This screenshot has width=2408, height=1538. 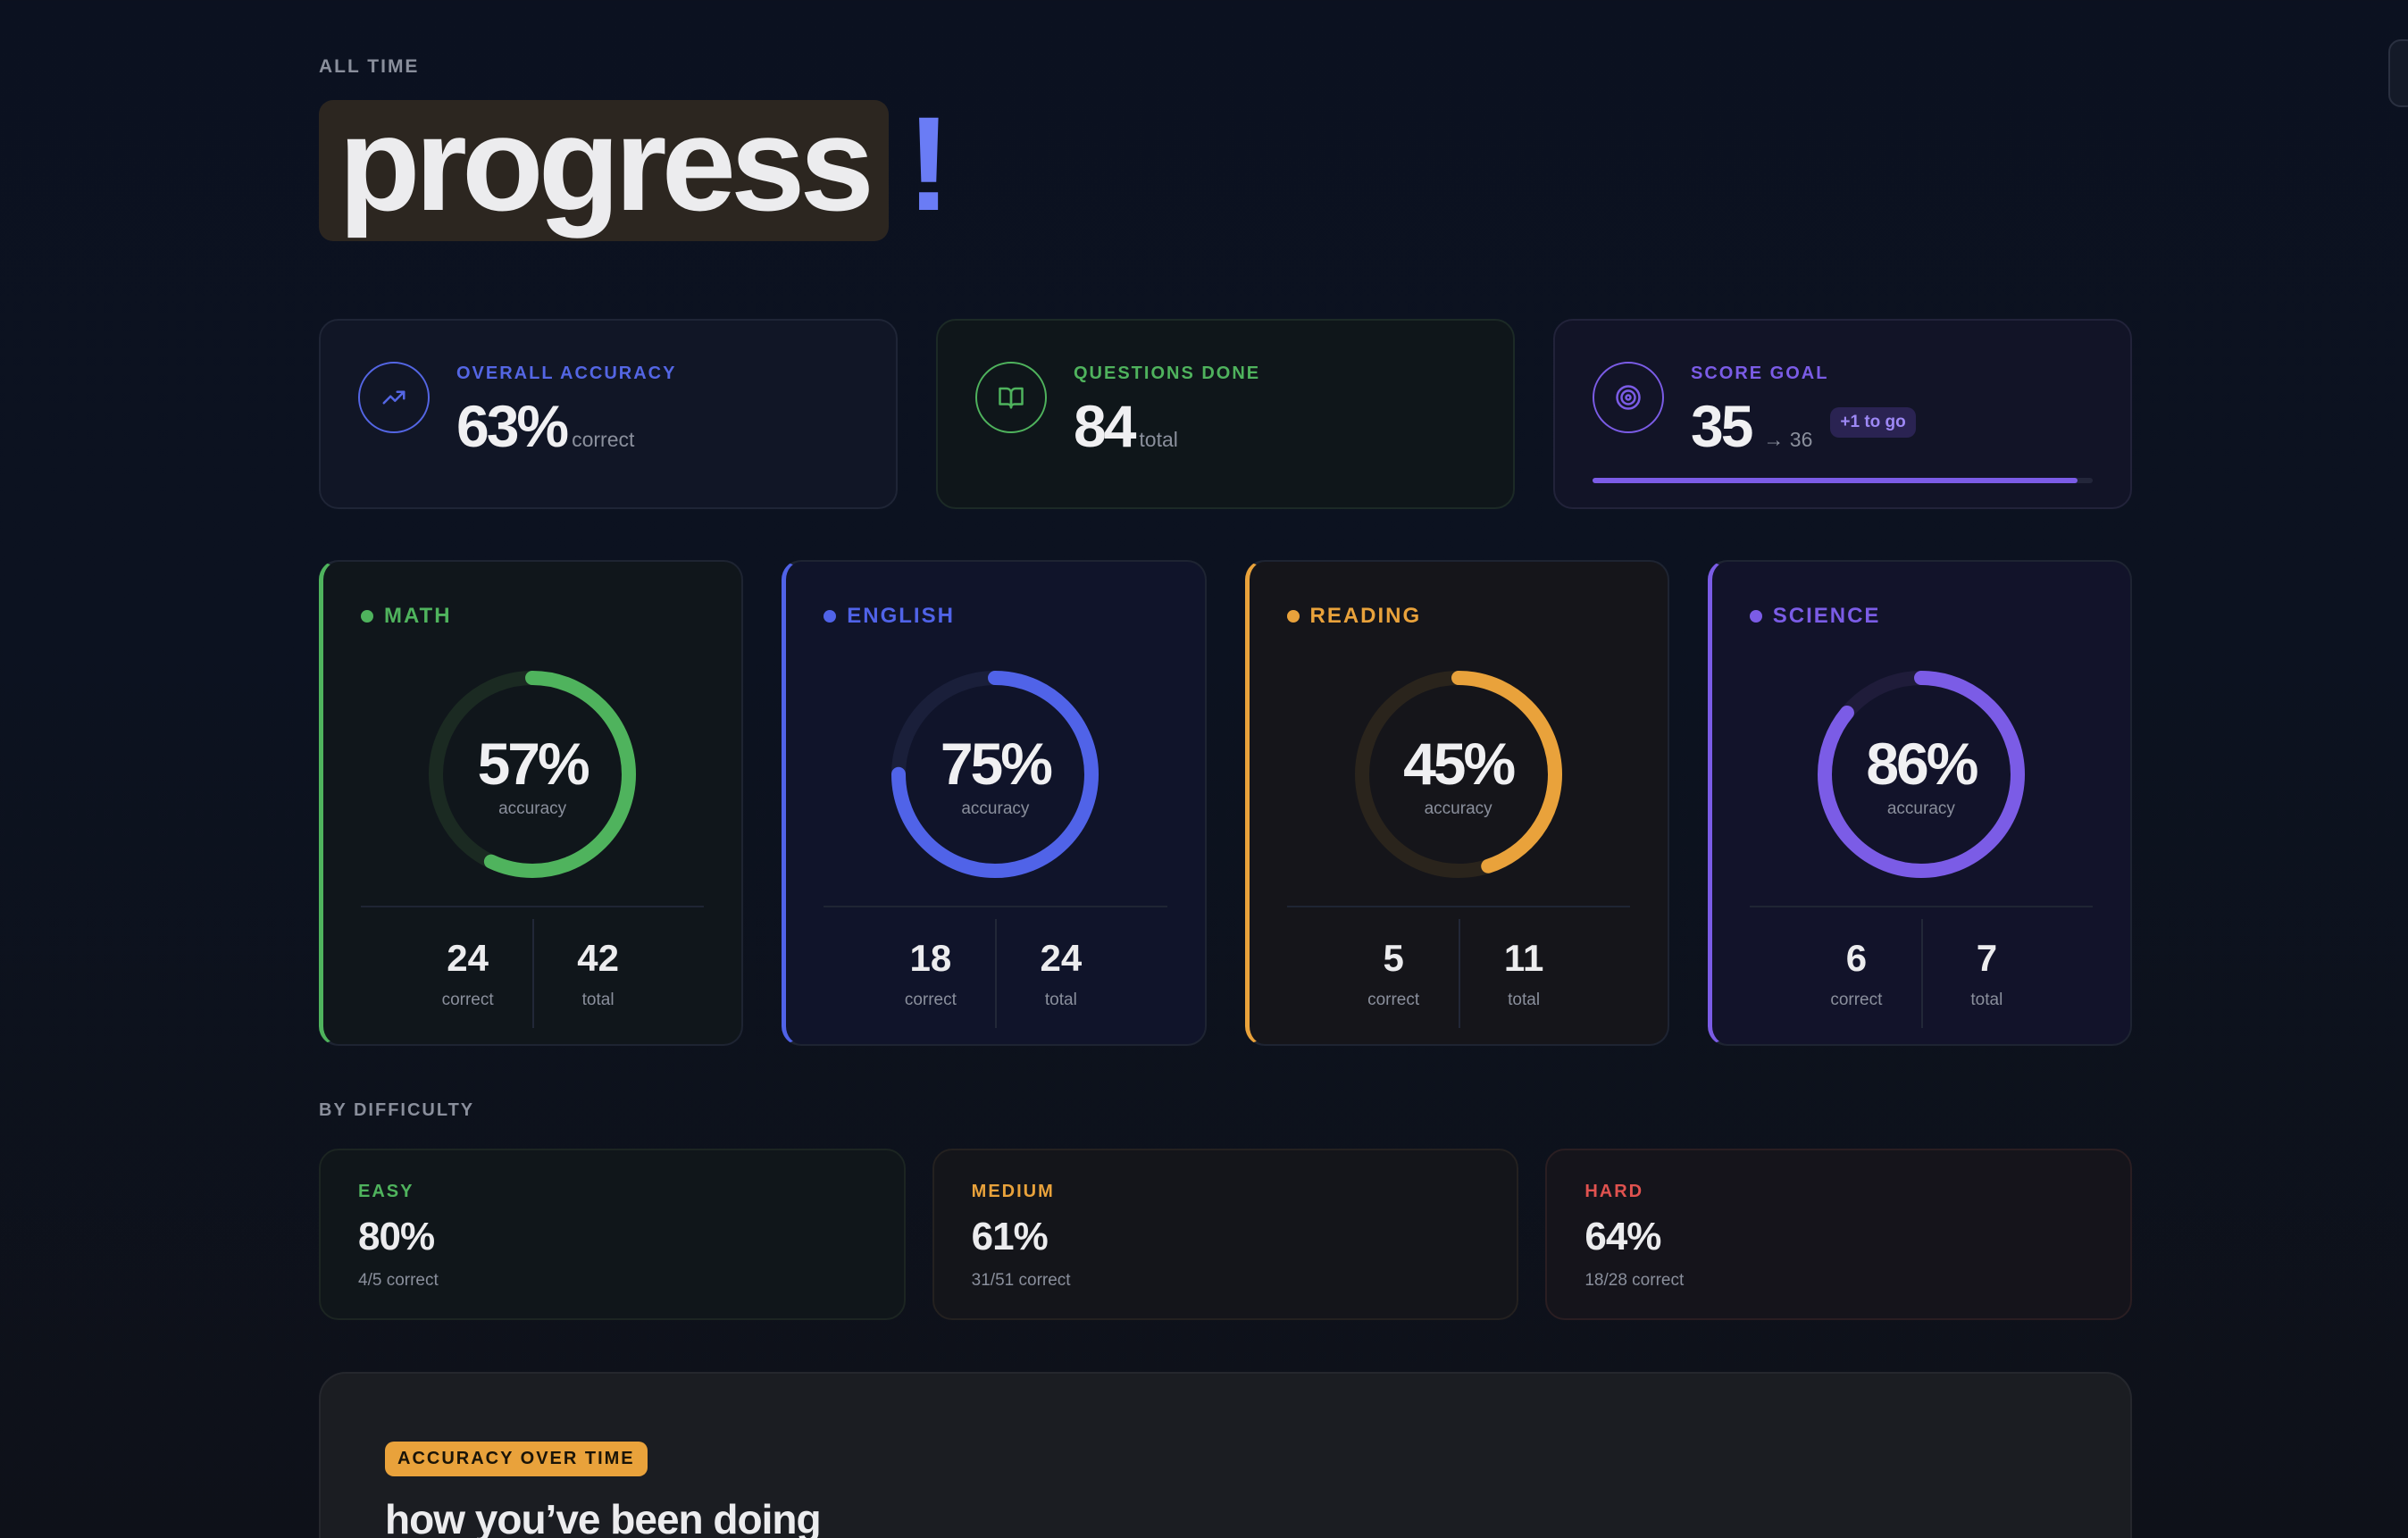 What do you see at coordinates (603, 439) in the screenshot?
I see `stat-unit: correct` at bounding box center [603, 439].